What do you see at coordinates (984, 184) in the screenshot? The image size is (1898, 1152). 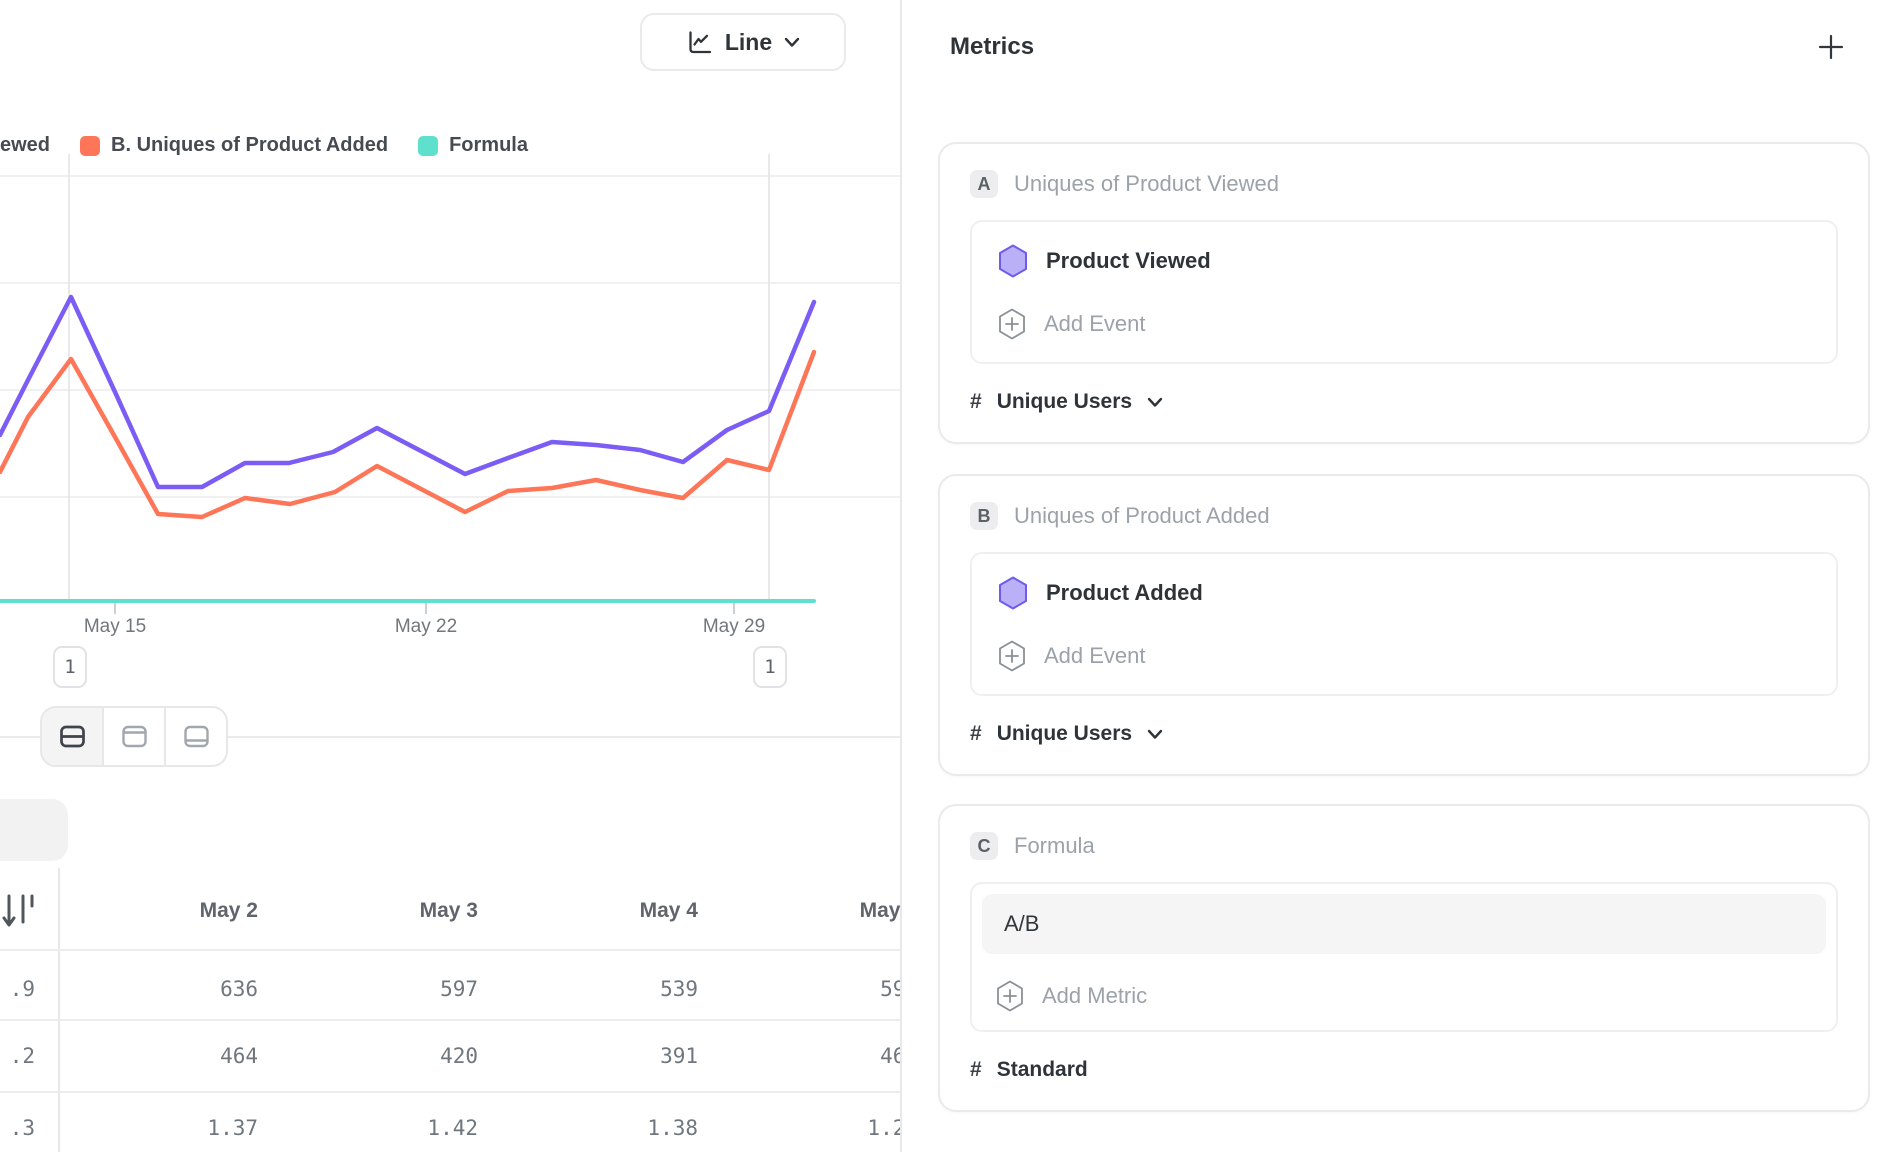 I see `metric-badge: A` at bounding box center [984, 184].